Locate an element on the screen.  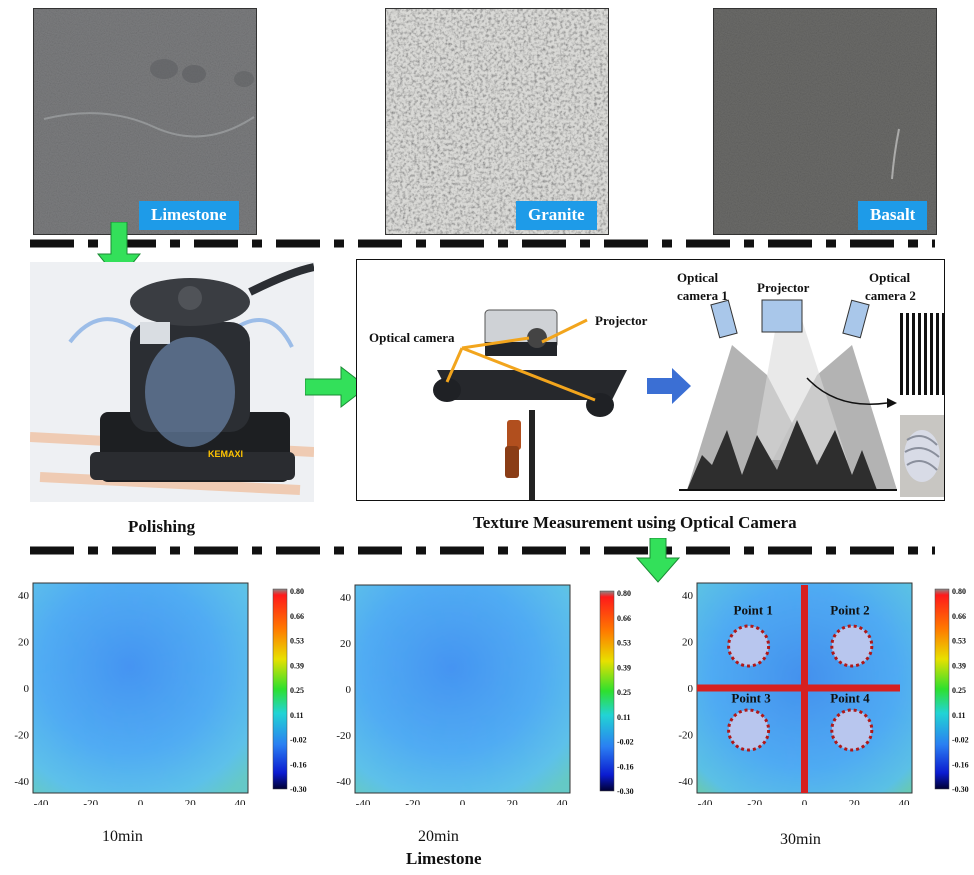
limestone-group-caption: Limestone is located at coordinates (444, 858).